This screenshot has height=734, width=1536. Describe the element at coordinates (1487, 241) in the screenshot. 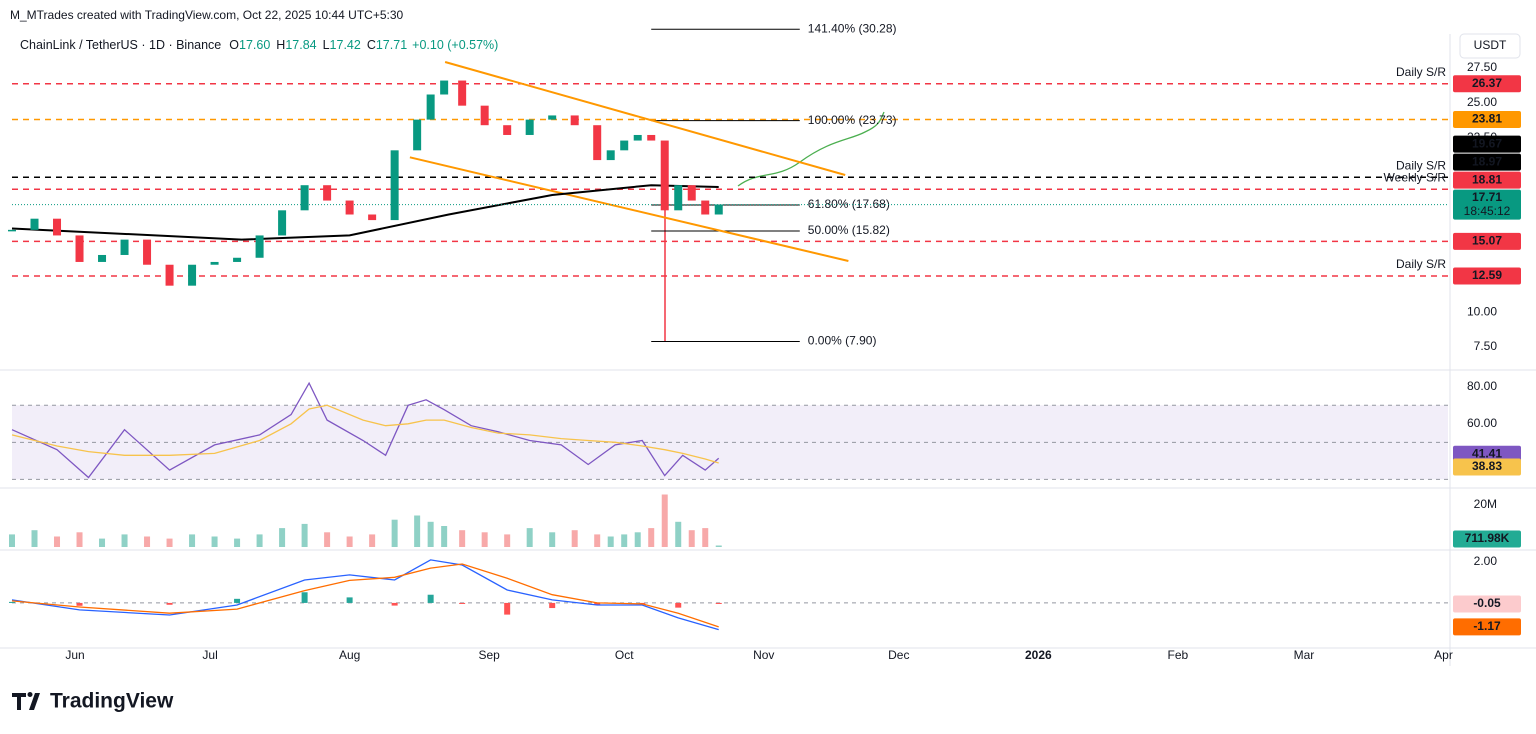

I see `axis-value: 15.07` at that location.